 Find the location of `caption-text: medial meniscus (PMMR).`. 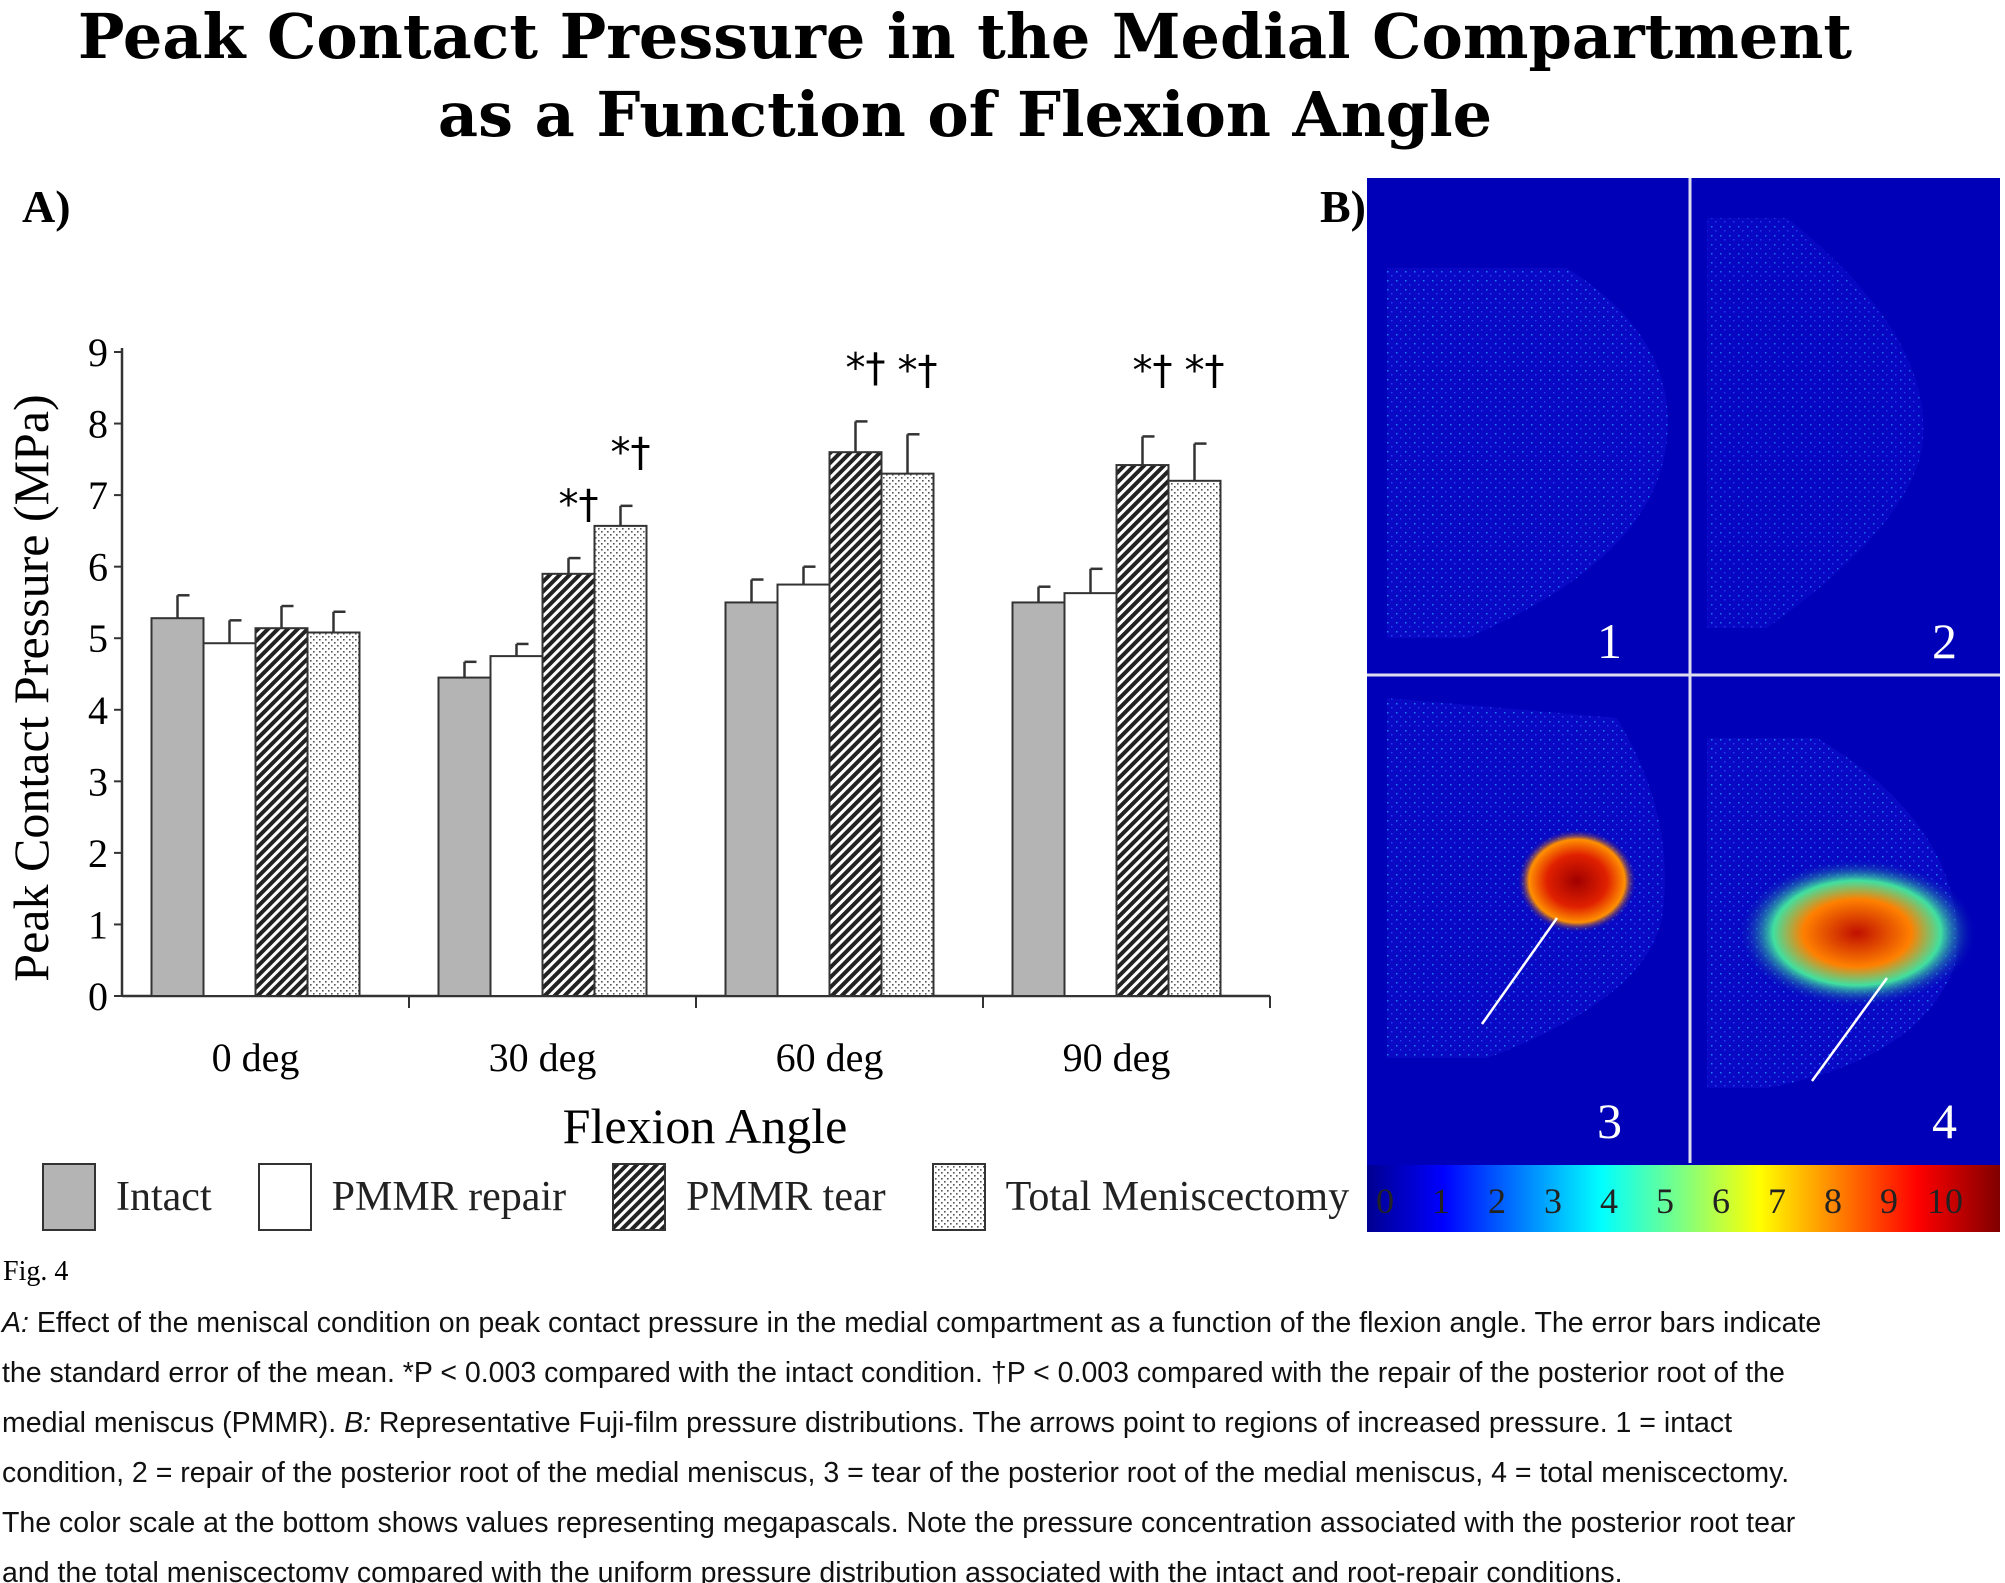

caption-text: medial meniscus (PMMR). is located at coordinates (173, 1423).